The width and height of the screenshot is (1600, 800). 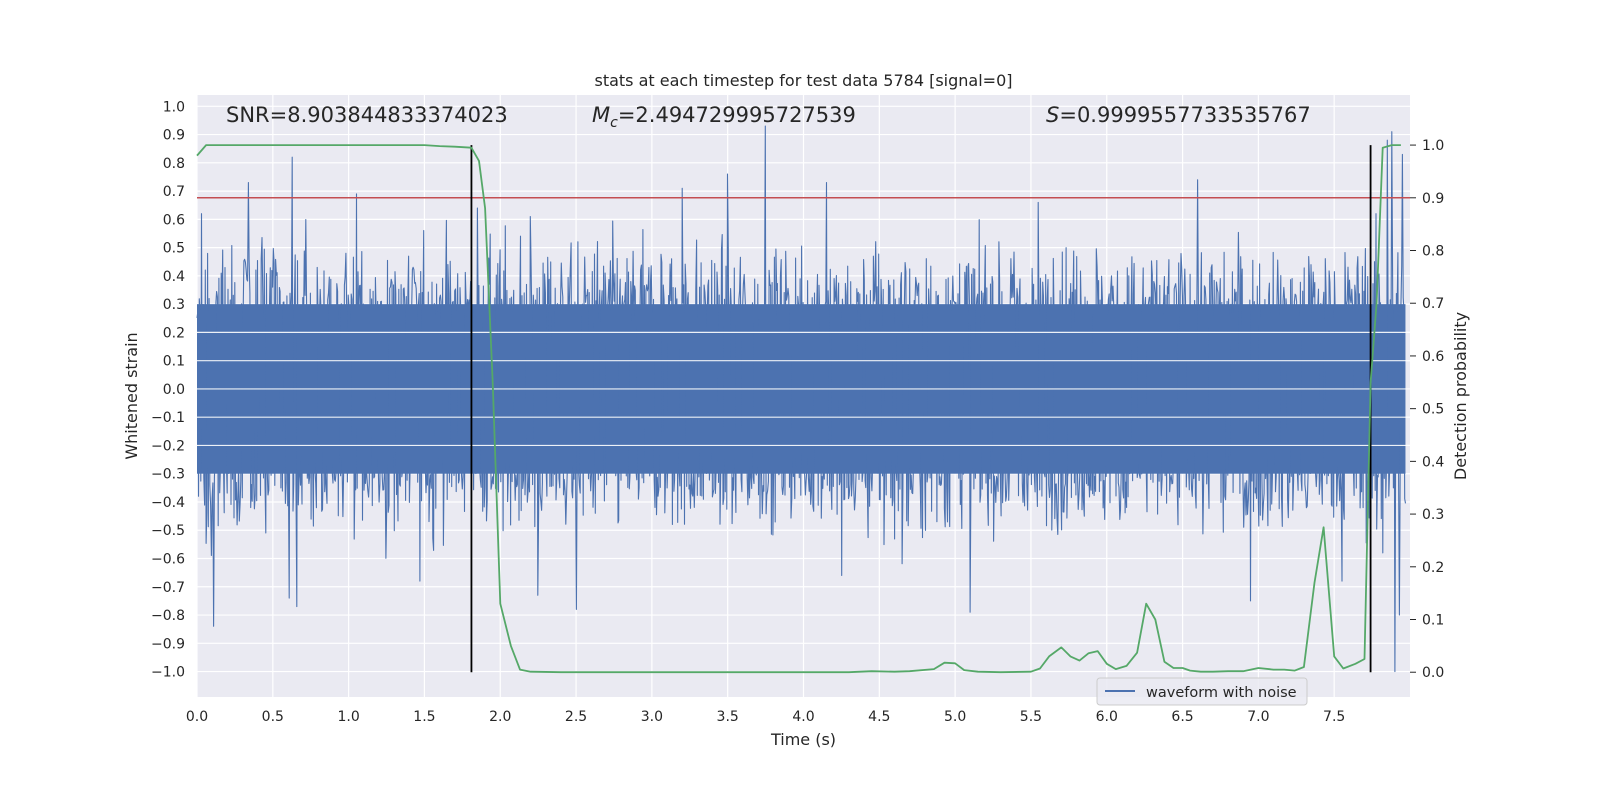 I want to click on x-tick-label: 0.5, so click(x=273, y=717).